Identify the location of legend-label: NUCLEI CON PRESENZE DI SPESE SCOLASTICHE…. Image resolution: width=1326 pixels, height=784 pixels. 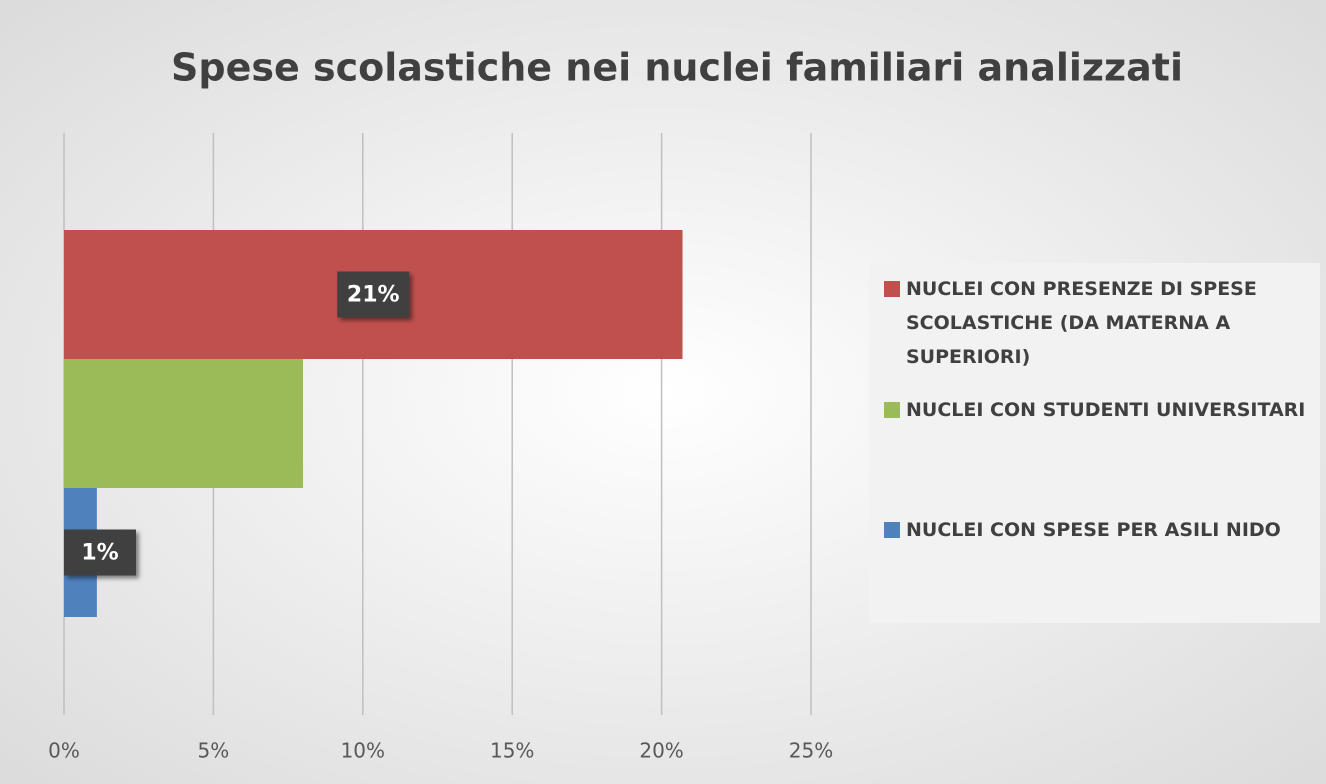
(1081, 323).